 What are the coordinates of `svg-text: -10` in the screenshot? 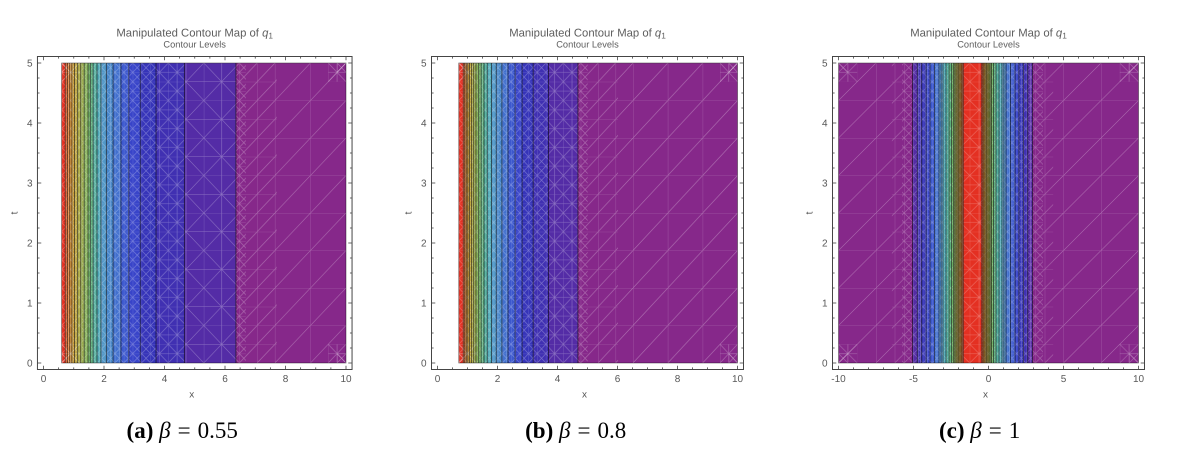 It's located at (838, 379).